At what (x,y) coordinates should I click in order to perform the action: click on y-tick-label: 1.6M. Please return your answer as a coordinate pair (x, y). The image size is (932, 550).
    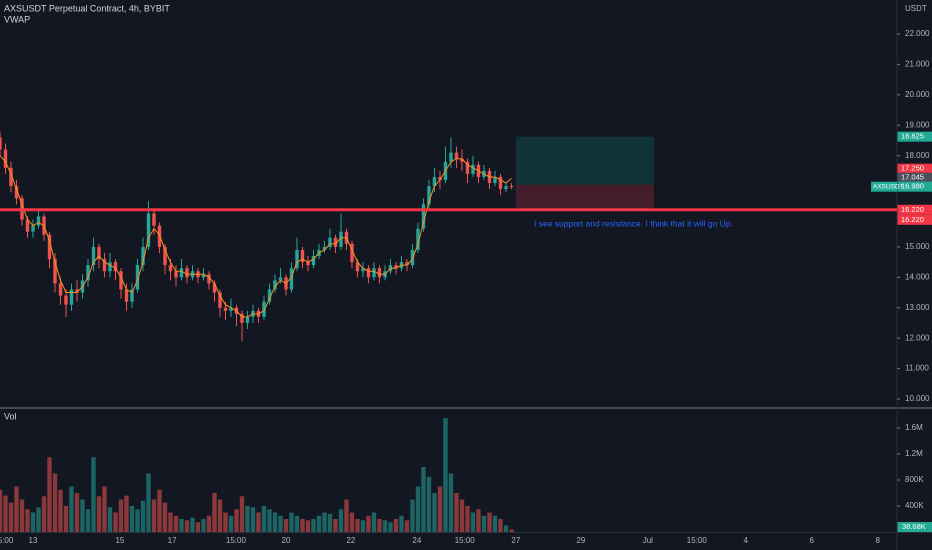
    Looking at the image, I should click on (914, 427).